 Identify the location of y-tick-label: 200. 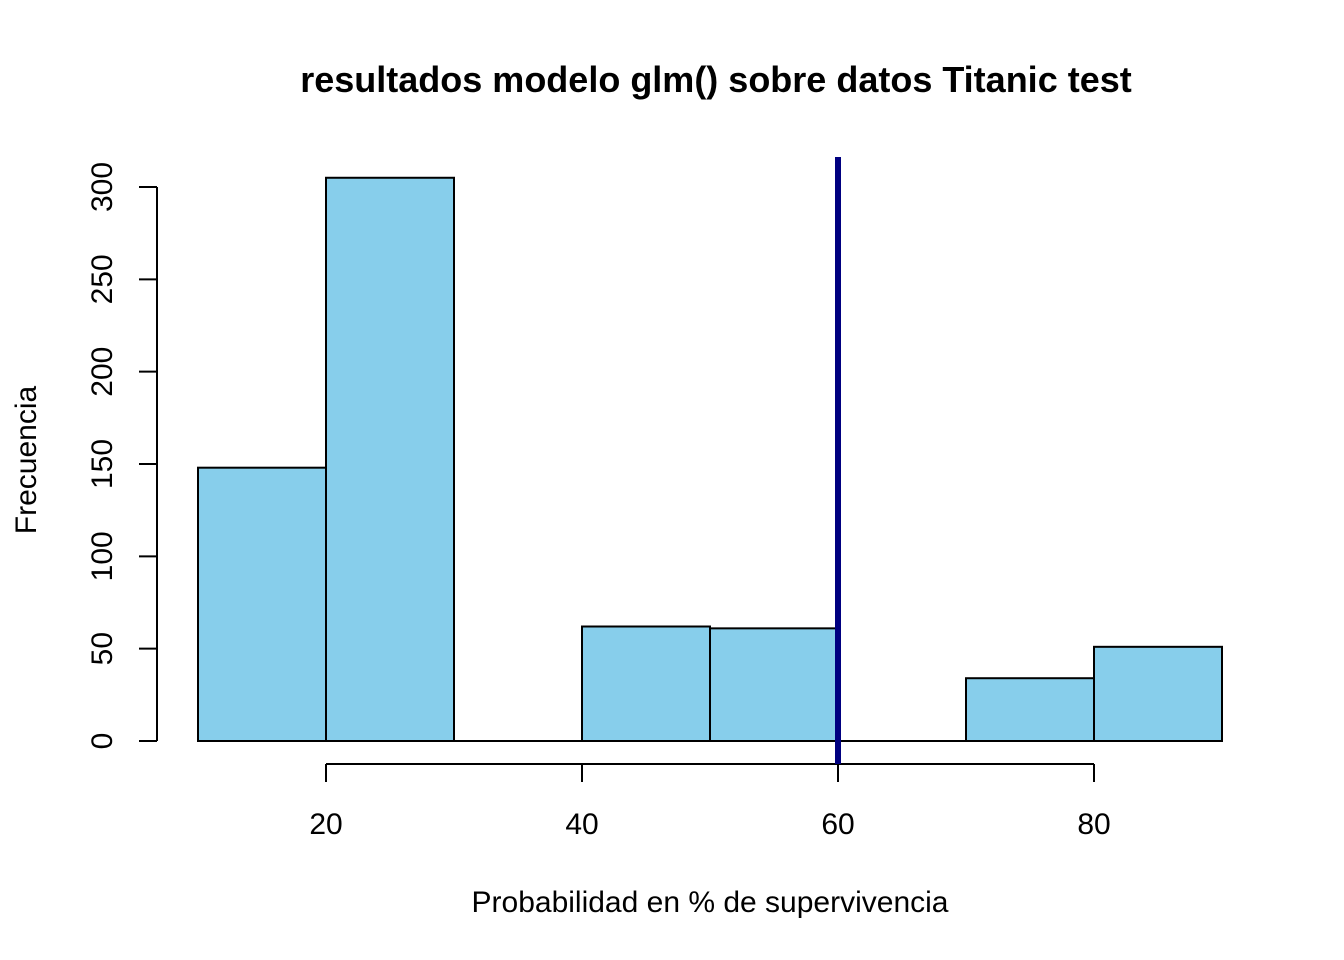
(102, 372).